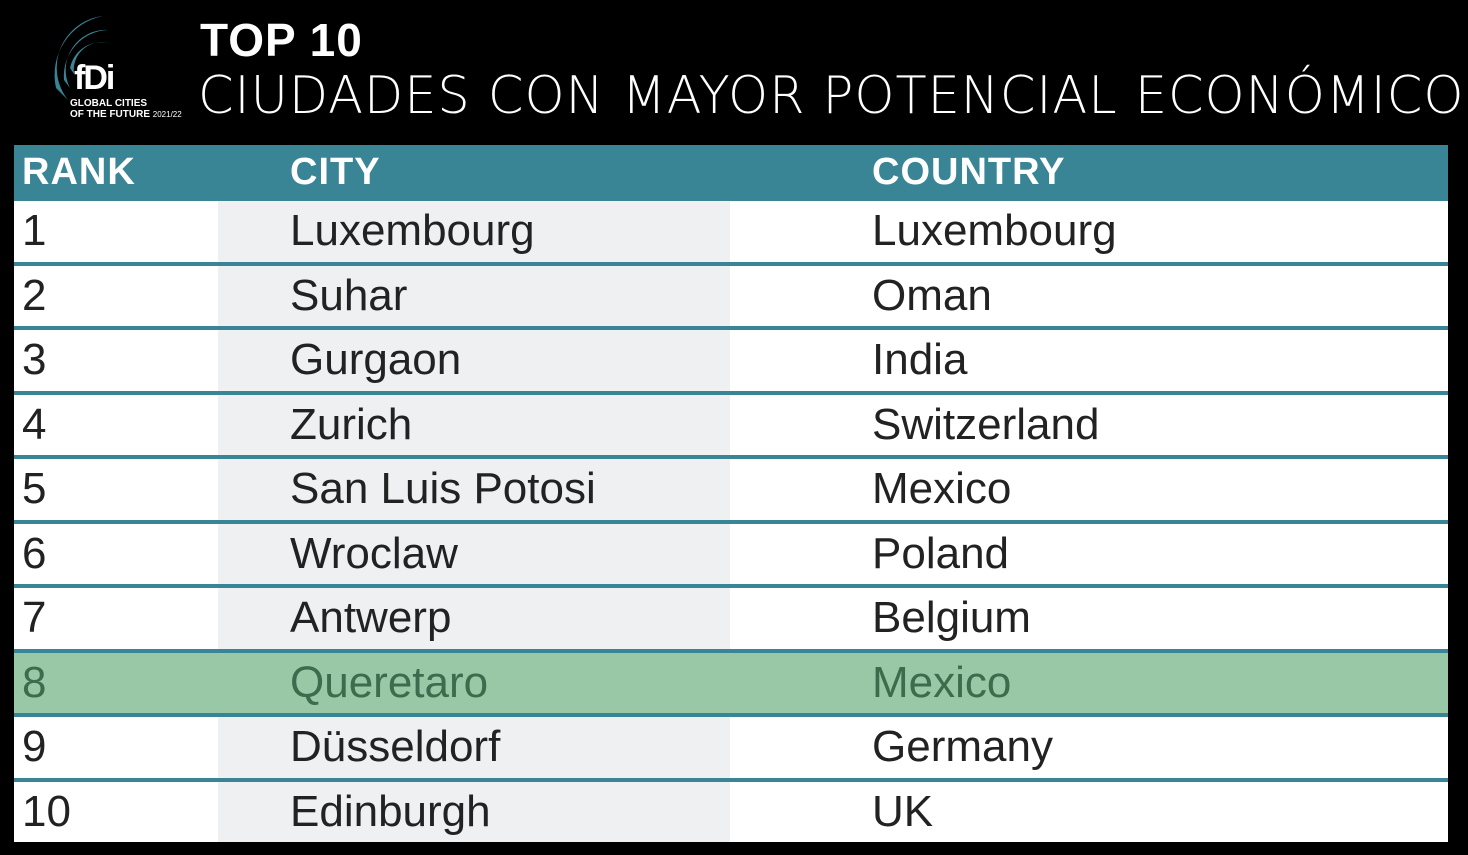 The image size is (1468, 855). What do you see at coordinates (731, 171) in the screenshot?
I see `table-header: RANK CITY COUNTRY` at bounding box center [731, 171].